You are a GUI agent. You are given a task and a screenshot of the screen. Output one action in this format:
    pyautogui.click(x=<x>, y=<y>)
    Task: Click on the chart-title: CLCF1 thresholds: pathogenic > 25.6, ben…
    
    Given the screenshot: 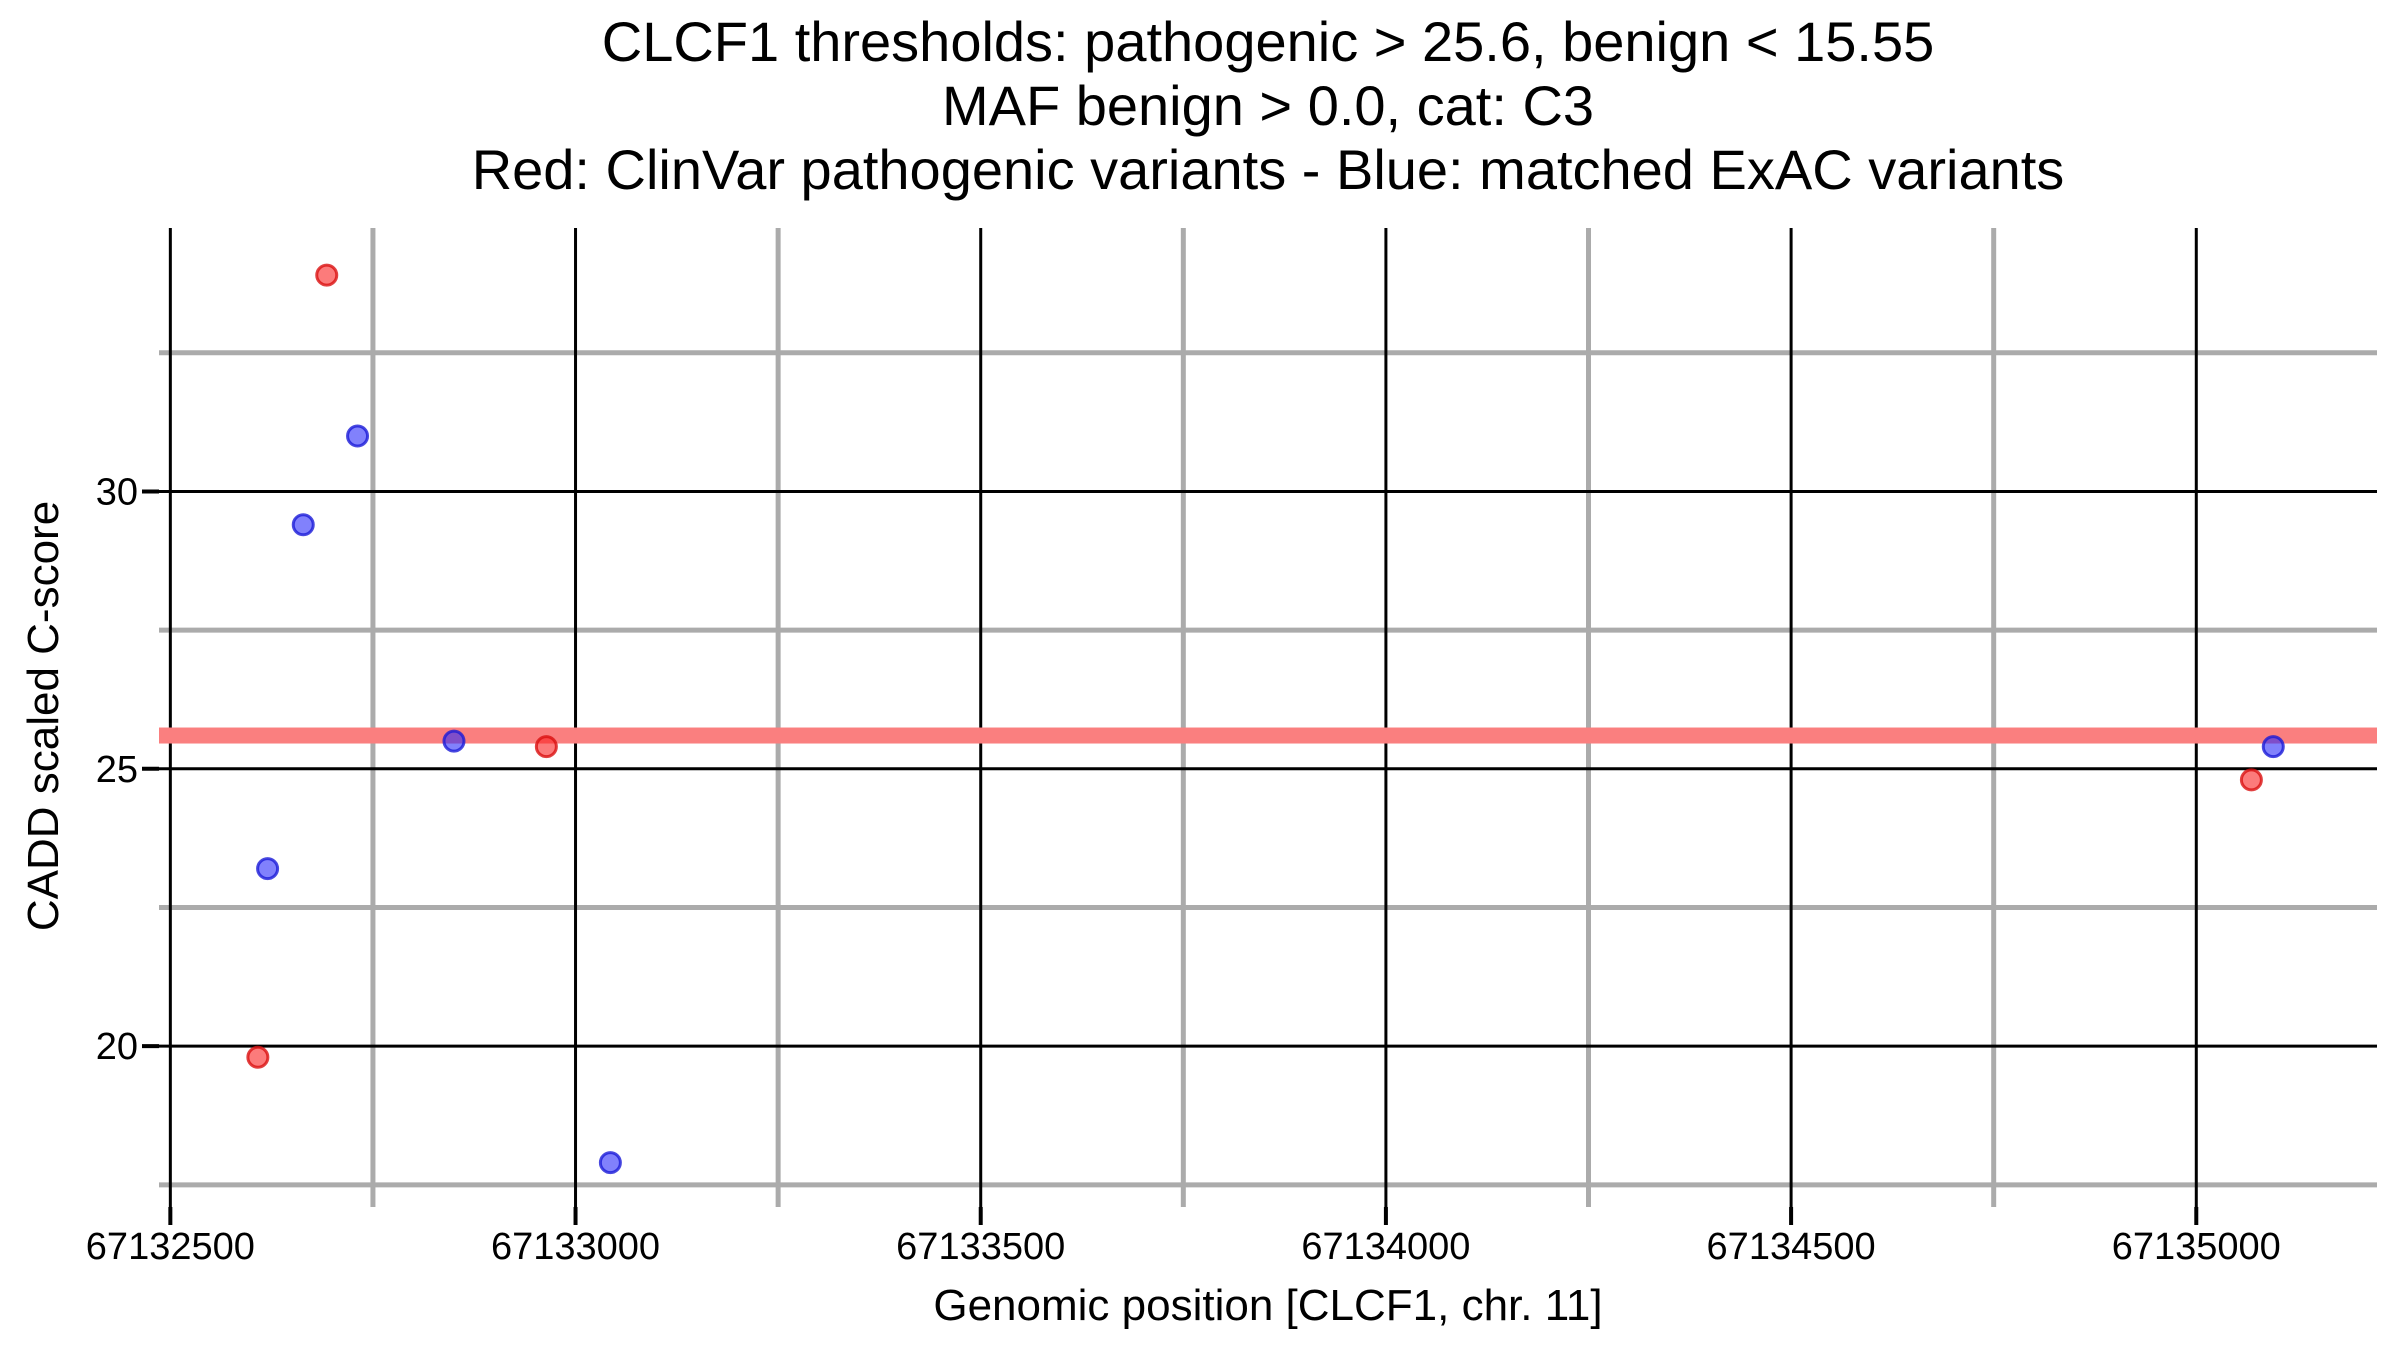 What is the action you would take?
    pyautogui.click(x=1268, y=106)
    